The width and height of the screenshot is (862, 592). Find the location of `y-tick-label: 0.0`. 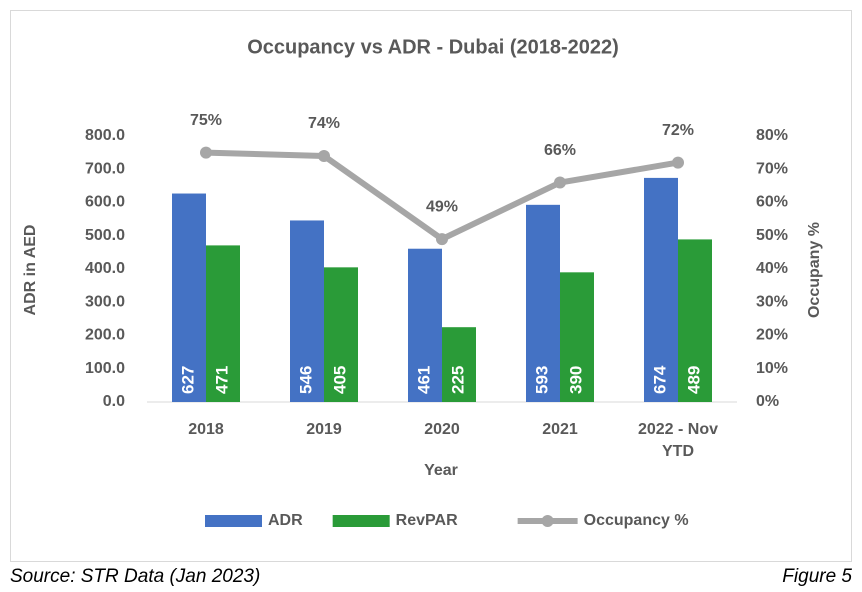

y-tick-label: 0.0 is located at coordinates (114, 401).